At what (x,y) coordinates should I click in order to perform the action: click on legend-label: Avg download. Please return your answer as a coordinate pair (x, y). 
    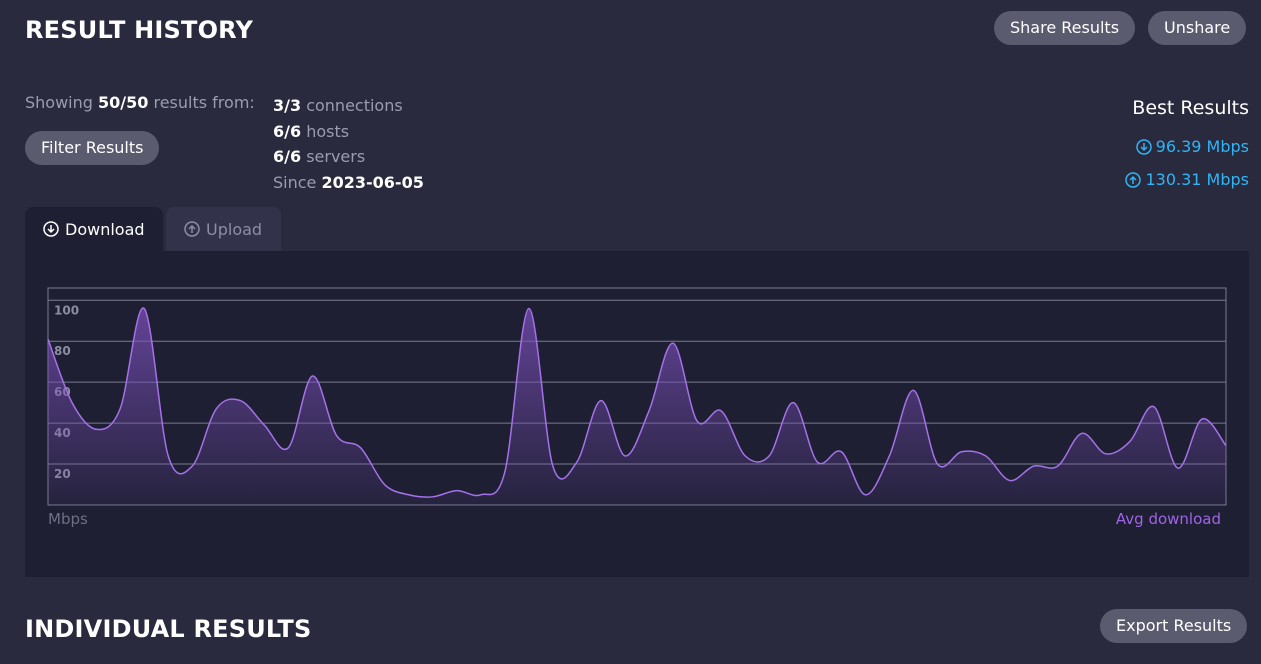
    Looking at the image, I should click on (1168, 519).